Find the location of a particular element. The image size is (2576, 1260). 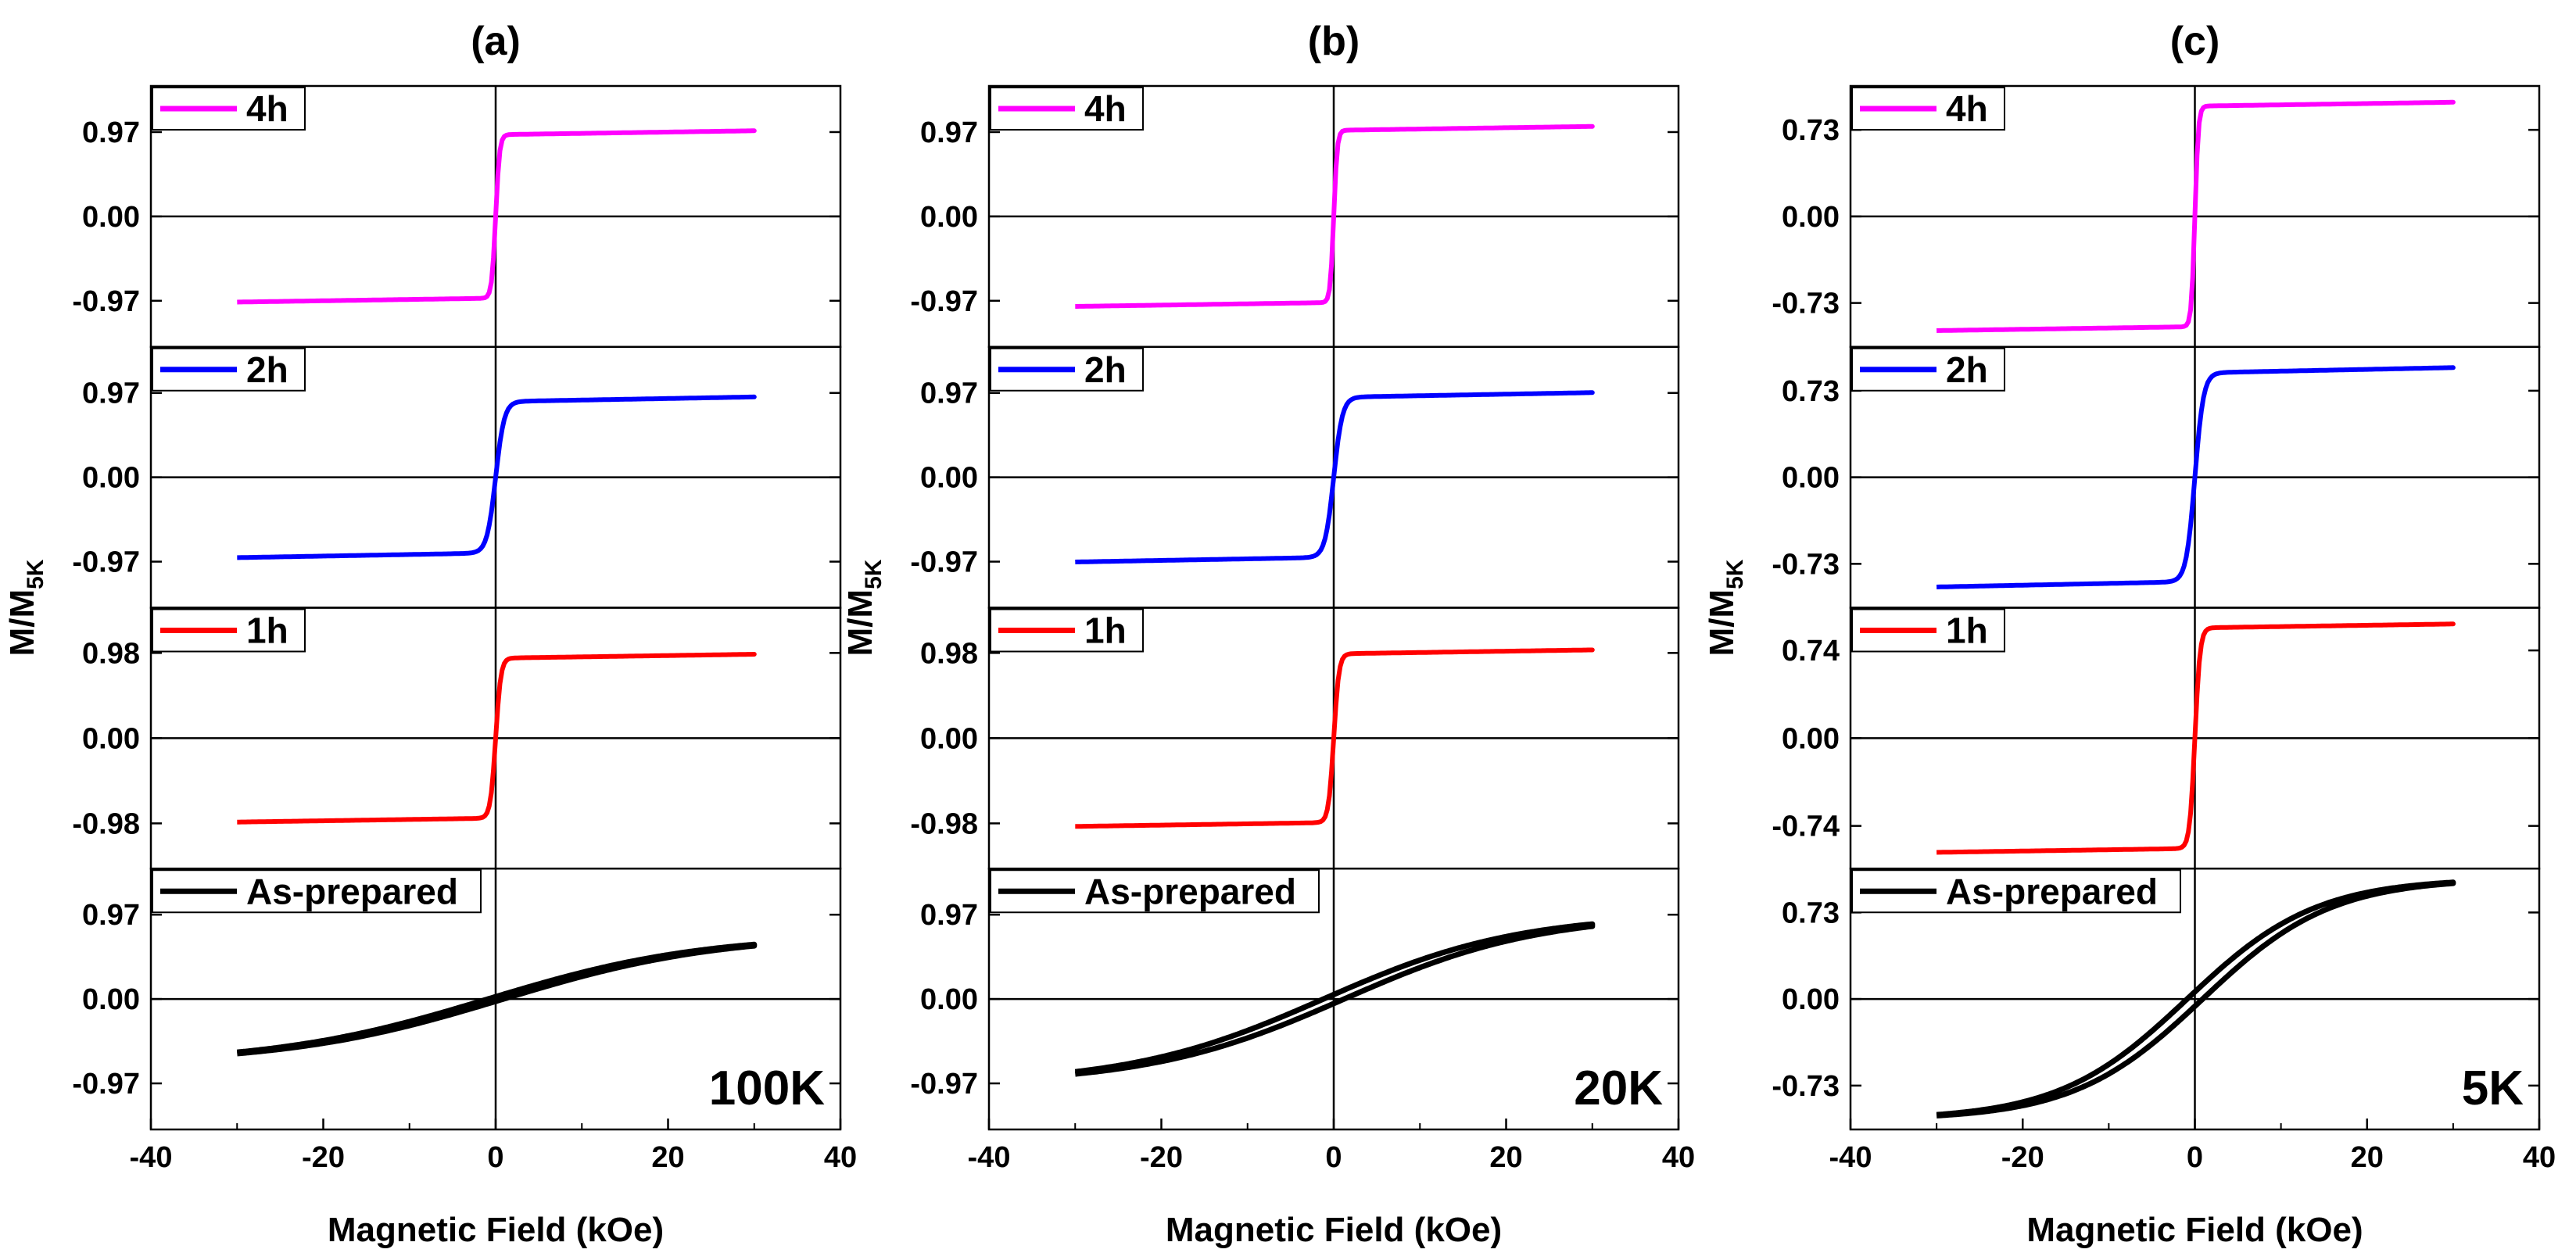

panel-label: (b) is located at coordinates (1334, 41).